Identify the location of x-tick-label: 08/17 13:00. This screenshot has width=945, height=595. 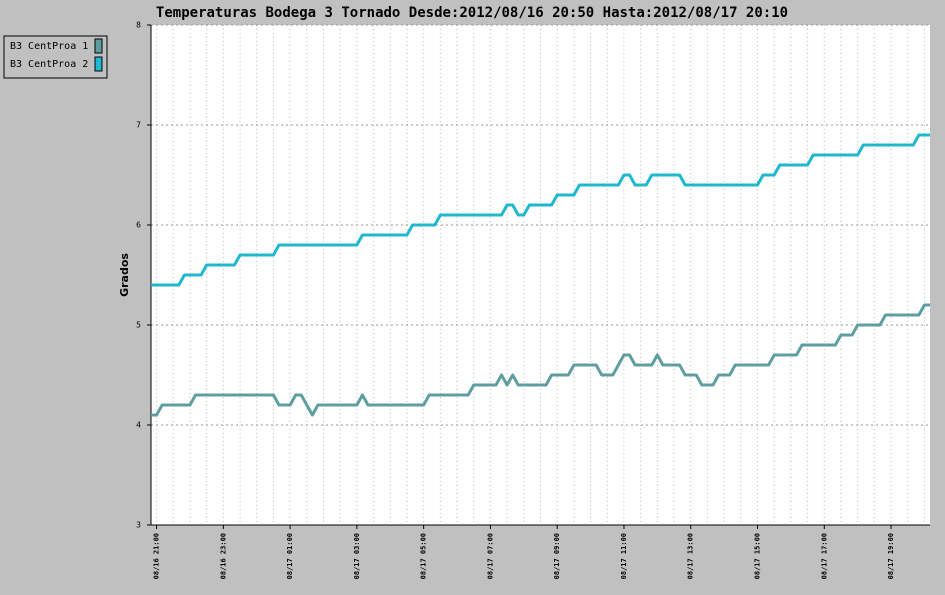
(691, 556).